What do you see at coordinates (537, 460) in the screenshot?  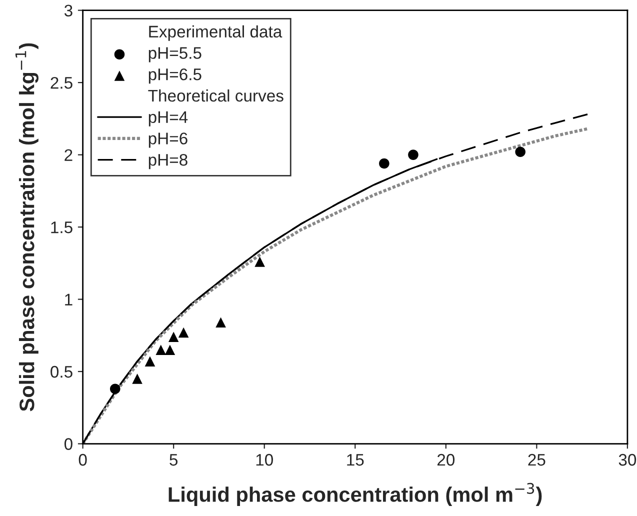 I see `x-tick-label: 25` at bounding box center [537, 460].